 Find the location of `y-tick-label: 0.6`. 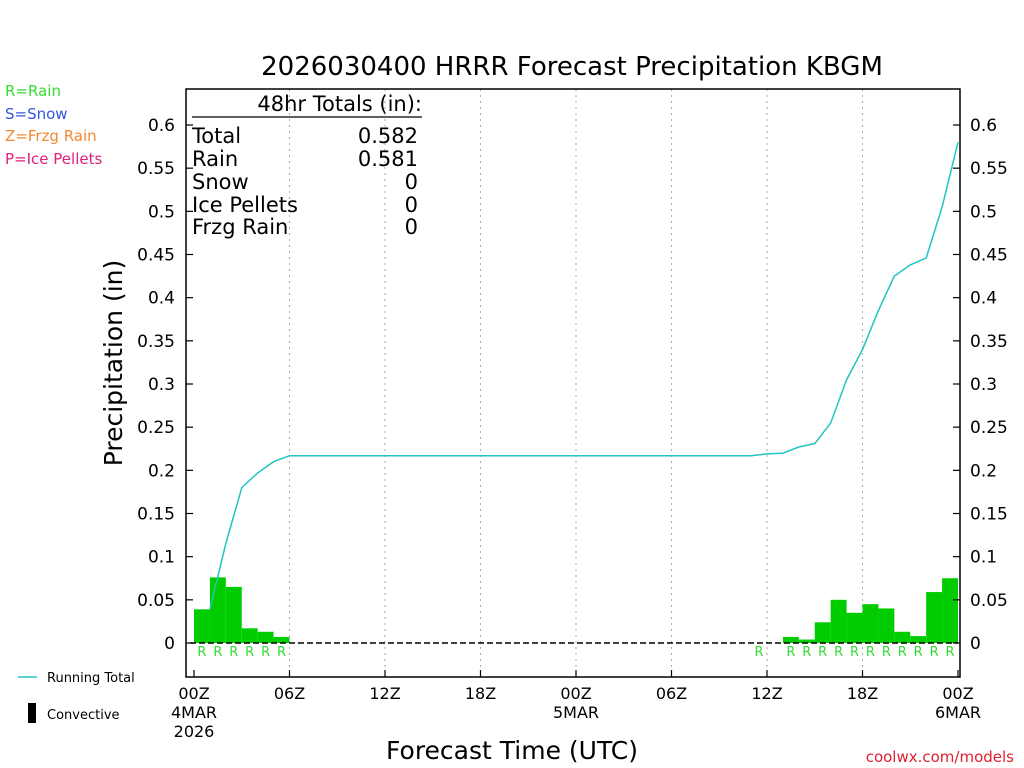

y-tick-label: 0.6 is located at coordinates (161, 126).